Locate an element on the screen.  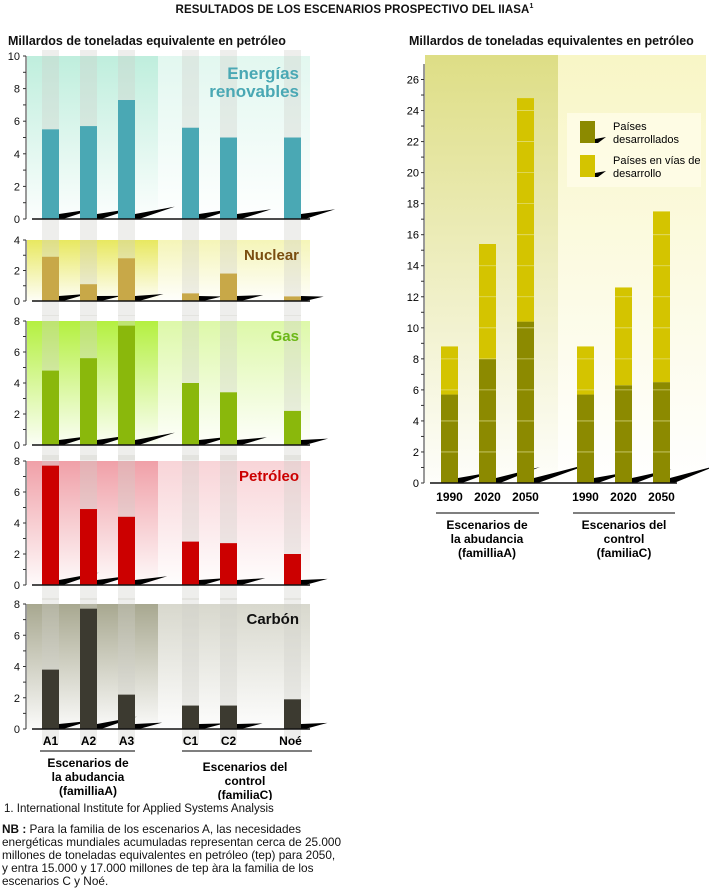
category-label: C2 is located at coordinates (229, 741).